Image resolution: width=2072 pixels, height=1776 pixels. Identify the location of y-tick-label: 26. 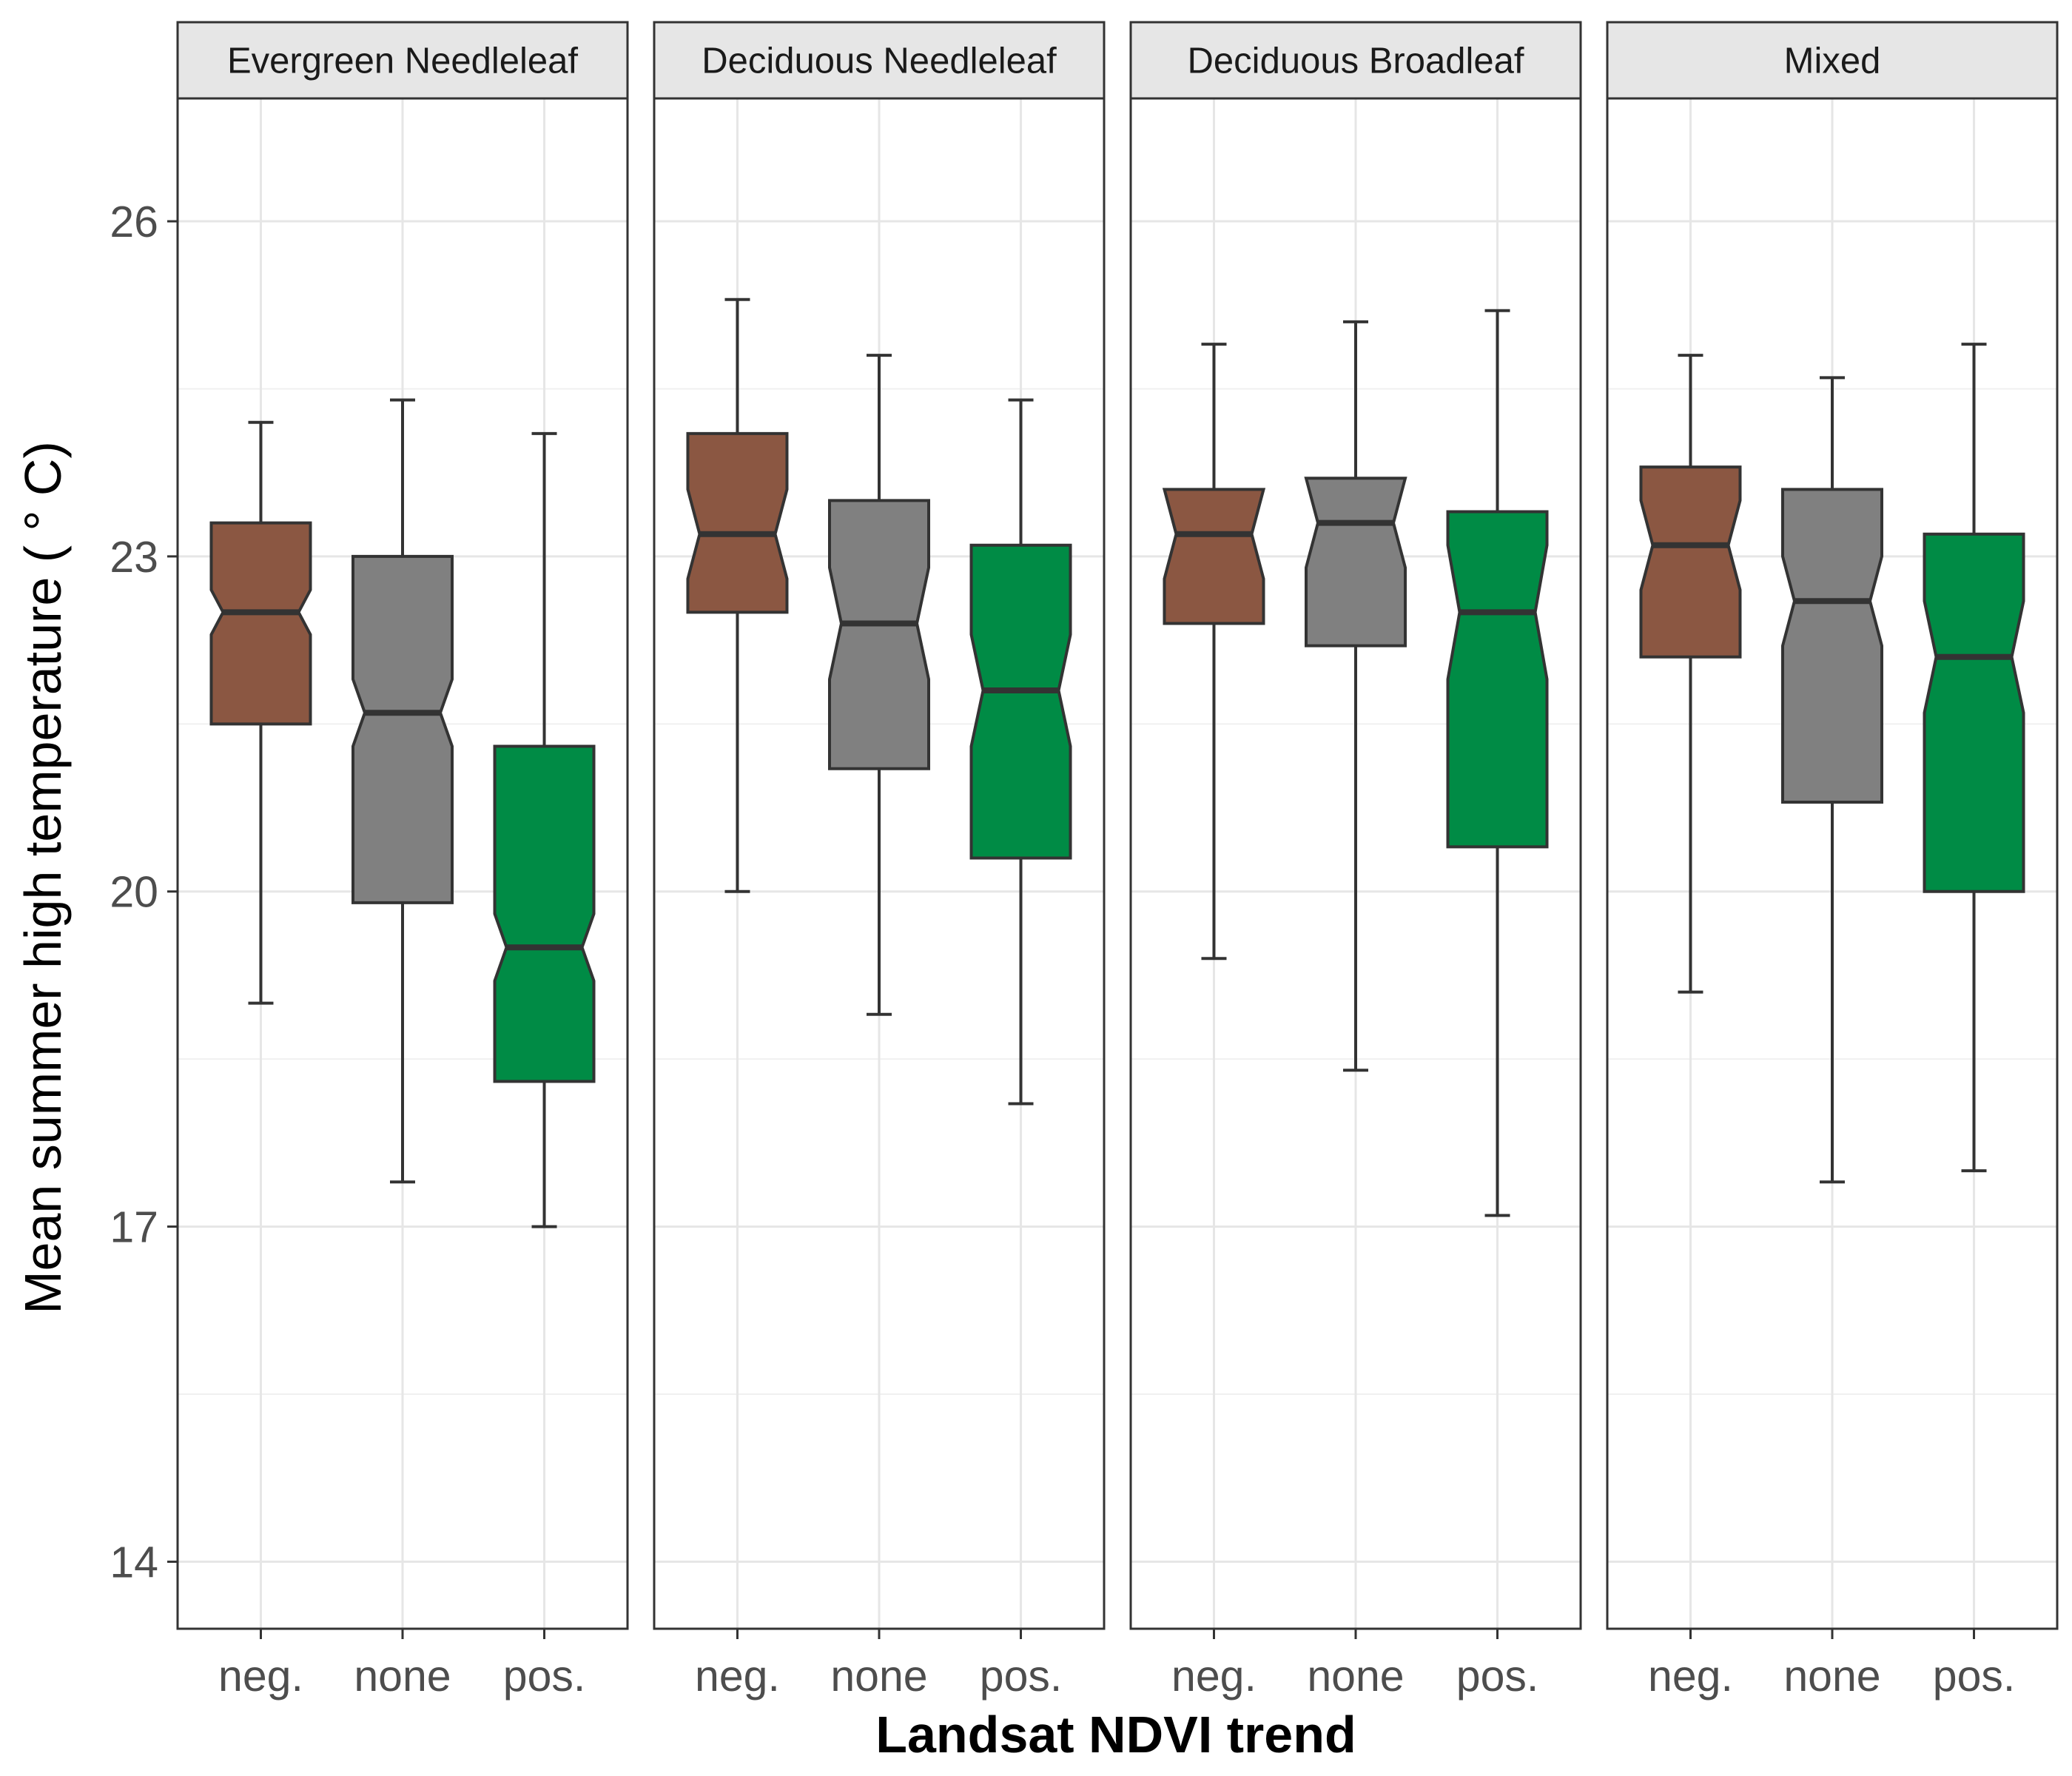
(134, 222).